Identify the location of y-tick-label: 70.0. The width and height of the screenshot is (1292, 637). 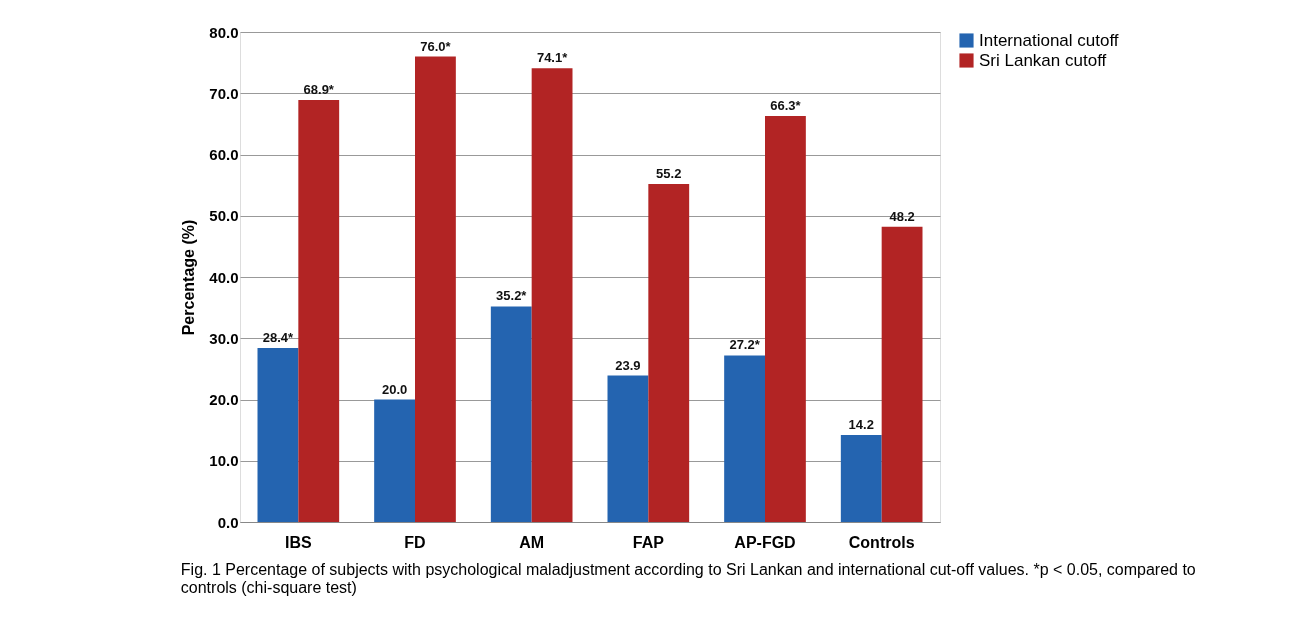
(224, 93).